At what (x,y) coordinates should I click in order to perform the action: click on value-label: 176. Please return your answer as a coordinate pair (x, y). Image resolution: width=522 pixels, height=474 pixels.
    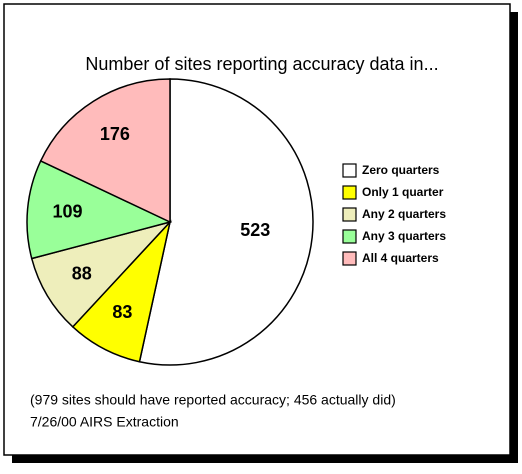
    Looking at the image, I should click on (115, 134).